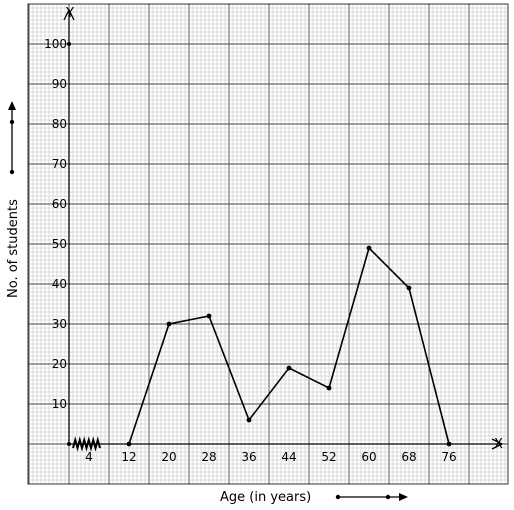 The height and width of the screenshot is (510, 514). I want to click on x-tick-label: 76, so click(448, 457).